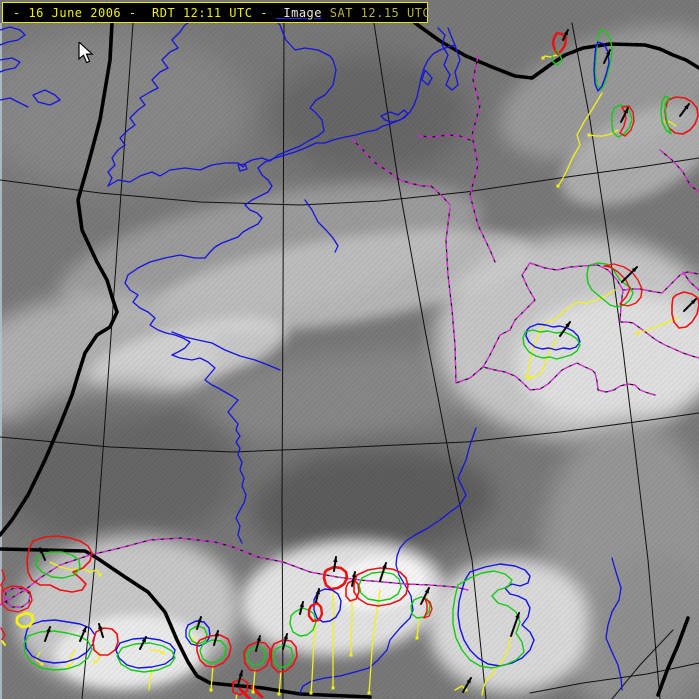 The image size is (699, 699). What do you see at coordinates (401, 172) in the screenshot?
I see `border-fr-be` at bounding box center [401, 172].